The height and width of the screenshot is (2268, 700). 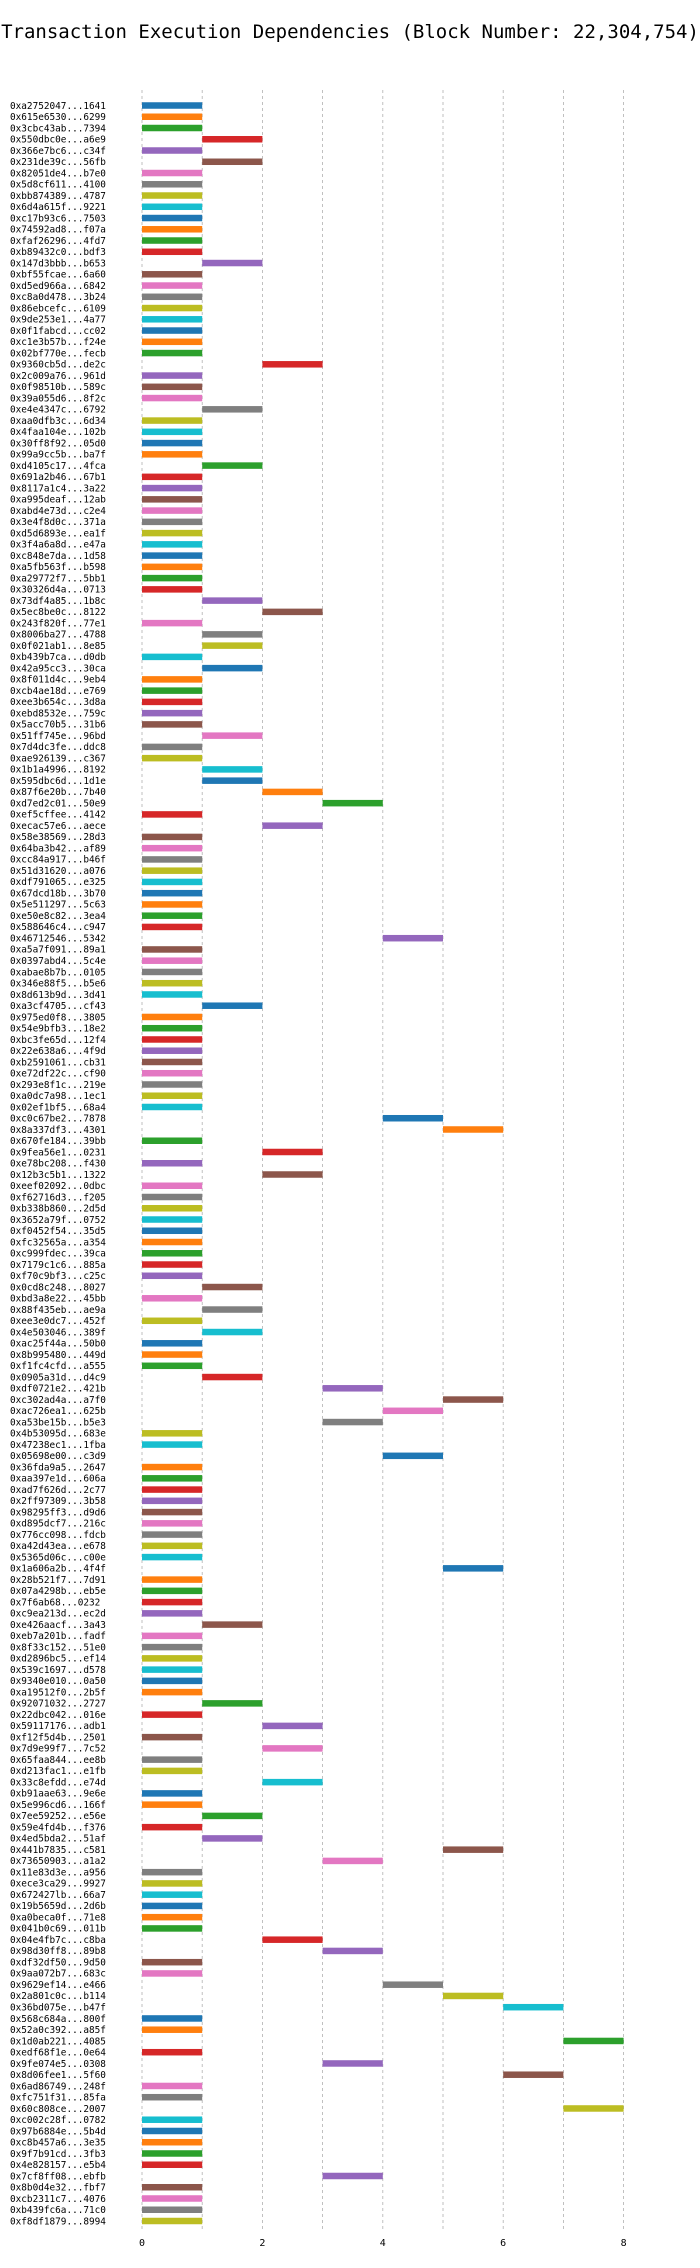 I want to click on row-label: 0xbd3a8e22...45bb, so click(x=58, y=1299).